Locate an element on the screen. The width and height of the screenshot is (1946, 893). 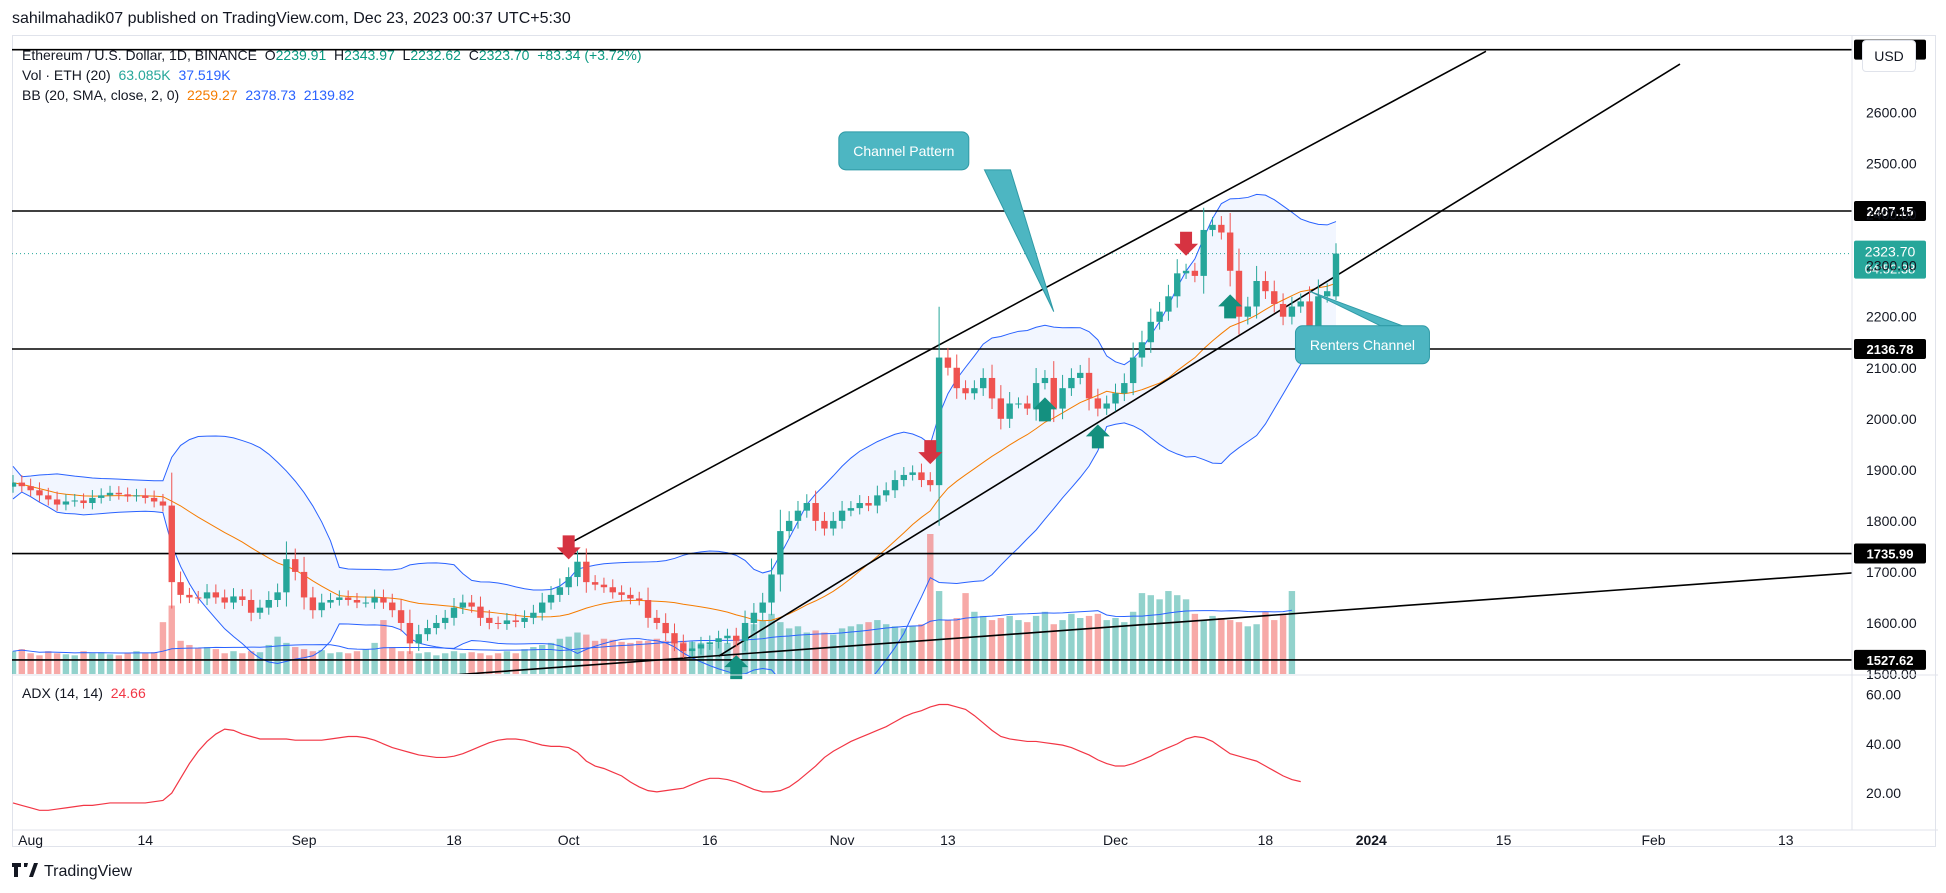
time-tick-label: Oct is located at coordinates (569, 840).